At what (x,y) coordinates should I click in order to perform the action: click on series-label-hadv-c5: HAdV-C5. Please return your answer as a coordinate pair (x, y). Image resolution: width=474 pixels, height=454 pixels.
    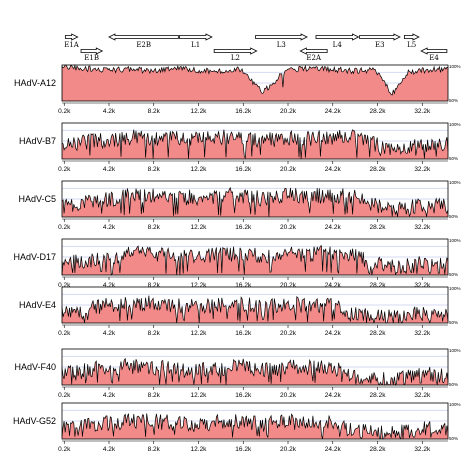
    Looking at the image, I should click on (37, 199).